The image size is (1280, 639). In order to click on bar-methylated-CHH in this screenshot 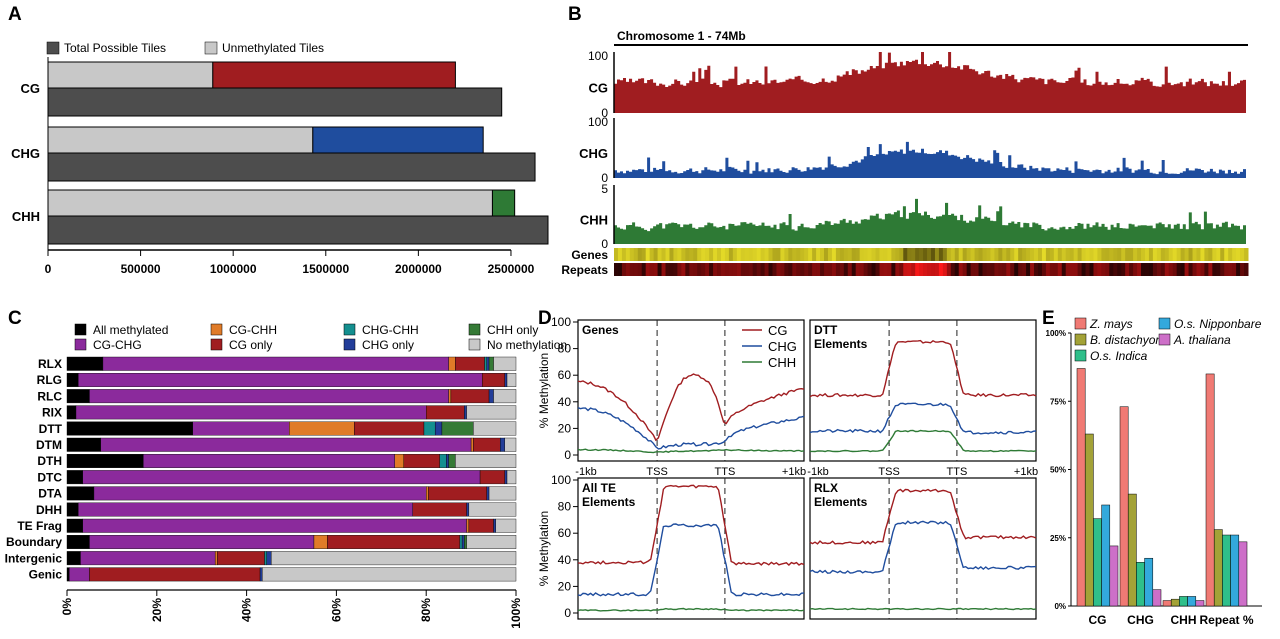, I will do `click(503, 203)`.